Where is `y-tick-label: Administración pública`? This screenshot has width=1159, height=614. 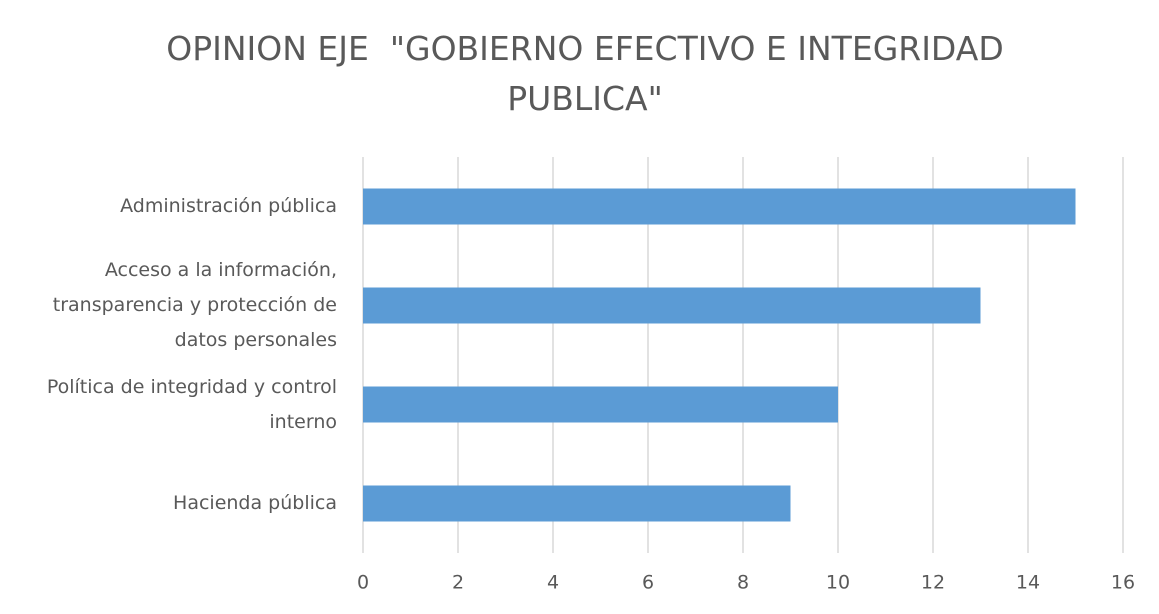 y-tick-label: Administración pública is located at coordinates (228, 206).